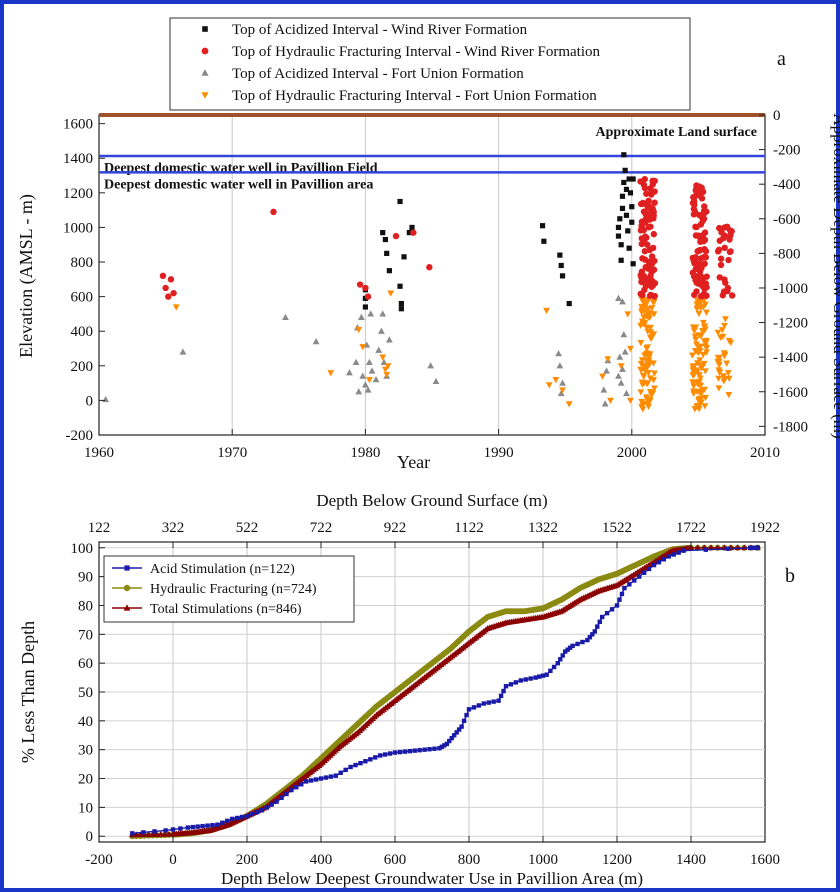 The image size is (840, 892). I want to click on panel-b-x-tick-label: 1400, so click(691, 860).